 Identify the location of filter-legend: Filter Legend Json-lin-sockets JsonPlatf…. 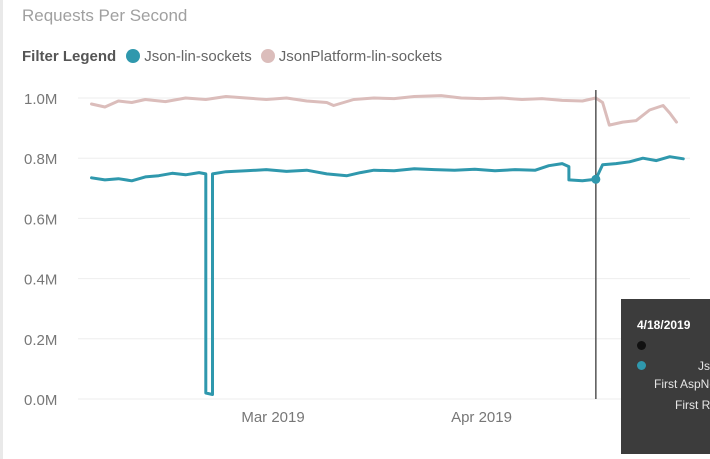
(236, 56).